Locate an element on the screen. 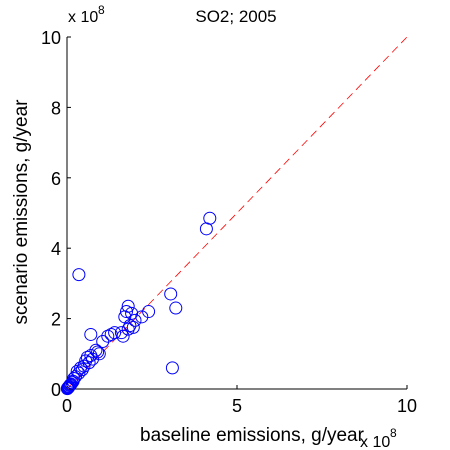 Image resolution: width=450 pixels, height=450 pixels. x-ticks: 0 5 10 is located at coordinates (239, 400).